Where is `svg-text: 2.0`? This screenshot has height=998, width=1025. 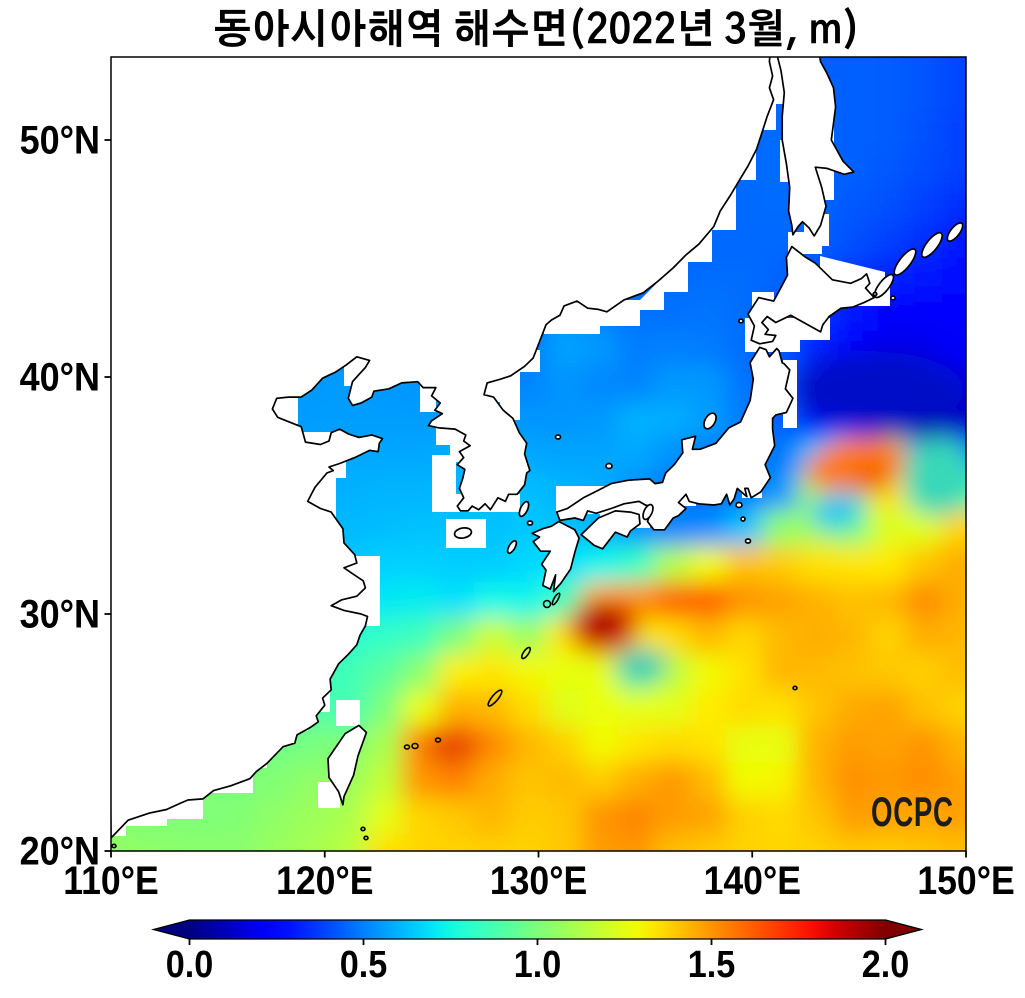 svg-text: 2.0 is located at coordinates (886, 963).